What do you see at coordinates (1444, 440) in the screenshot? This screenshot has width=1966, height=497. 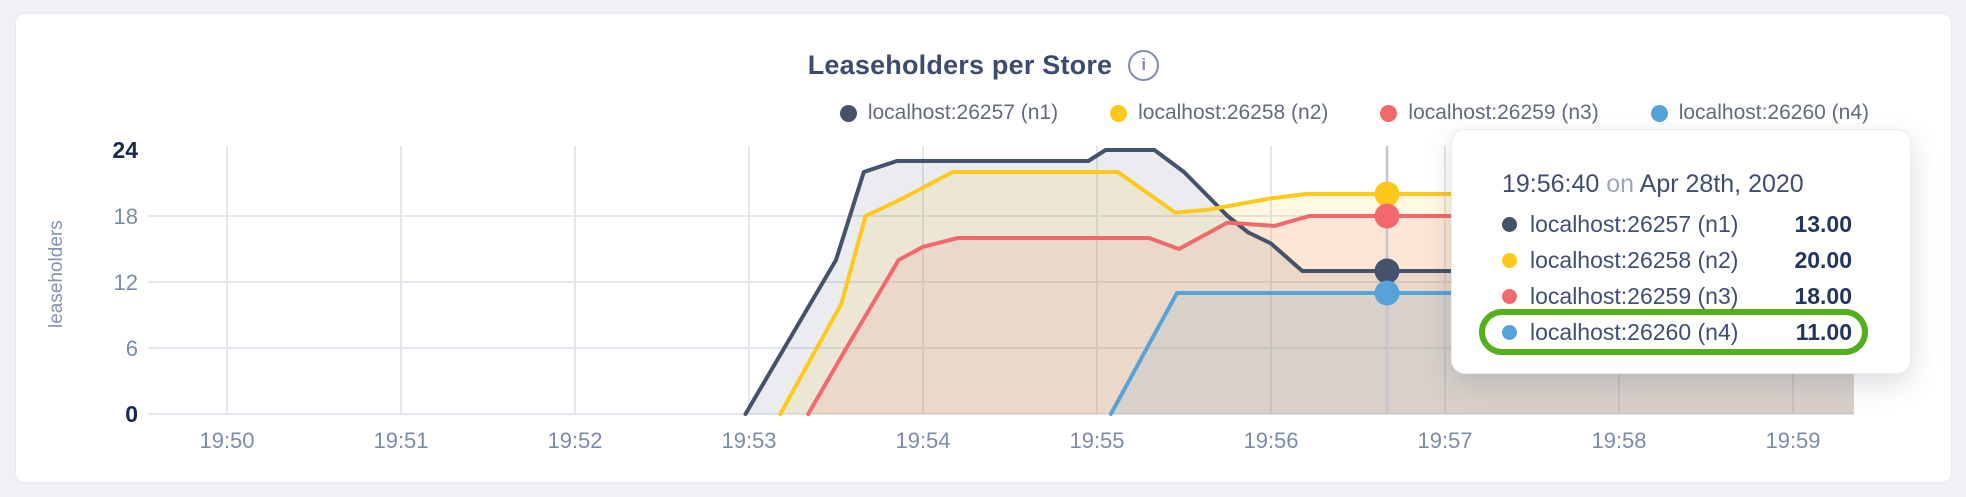 I see `x-tick-label: 19:57` at bounding box center [1444, 440].